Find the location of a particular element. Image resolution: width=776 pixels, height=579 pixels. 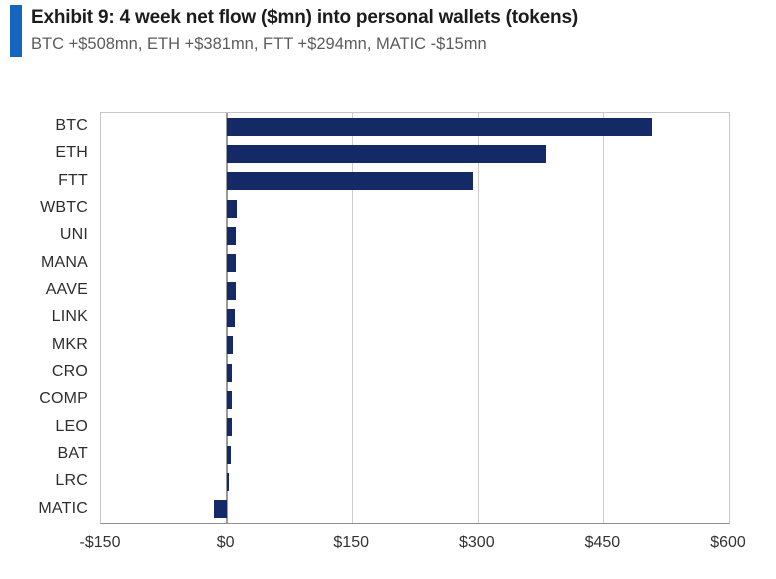

x-tick-label-300: $300 is located at coordinates (477, 542).